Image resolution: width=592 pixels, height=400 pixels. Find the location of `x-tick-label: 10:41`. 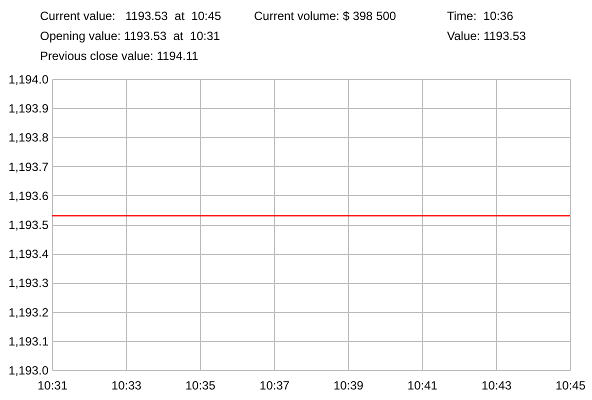

x-tick-label: 10:41 is located at coordinates (422, 385).